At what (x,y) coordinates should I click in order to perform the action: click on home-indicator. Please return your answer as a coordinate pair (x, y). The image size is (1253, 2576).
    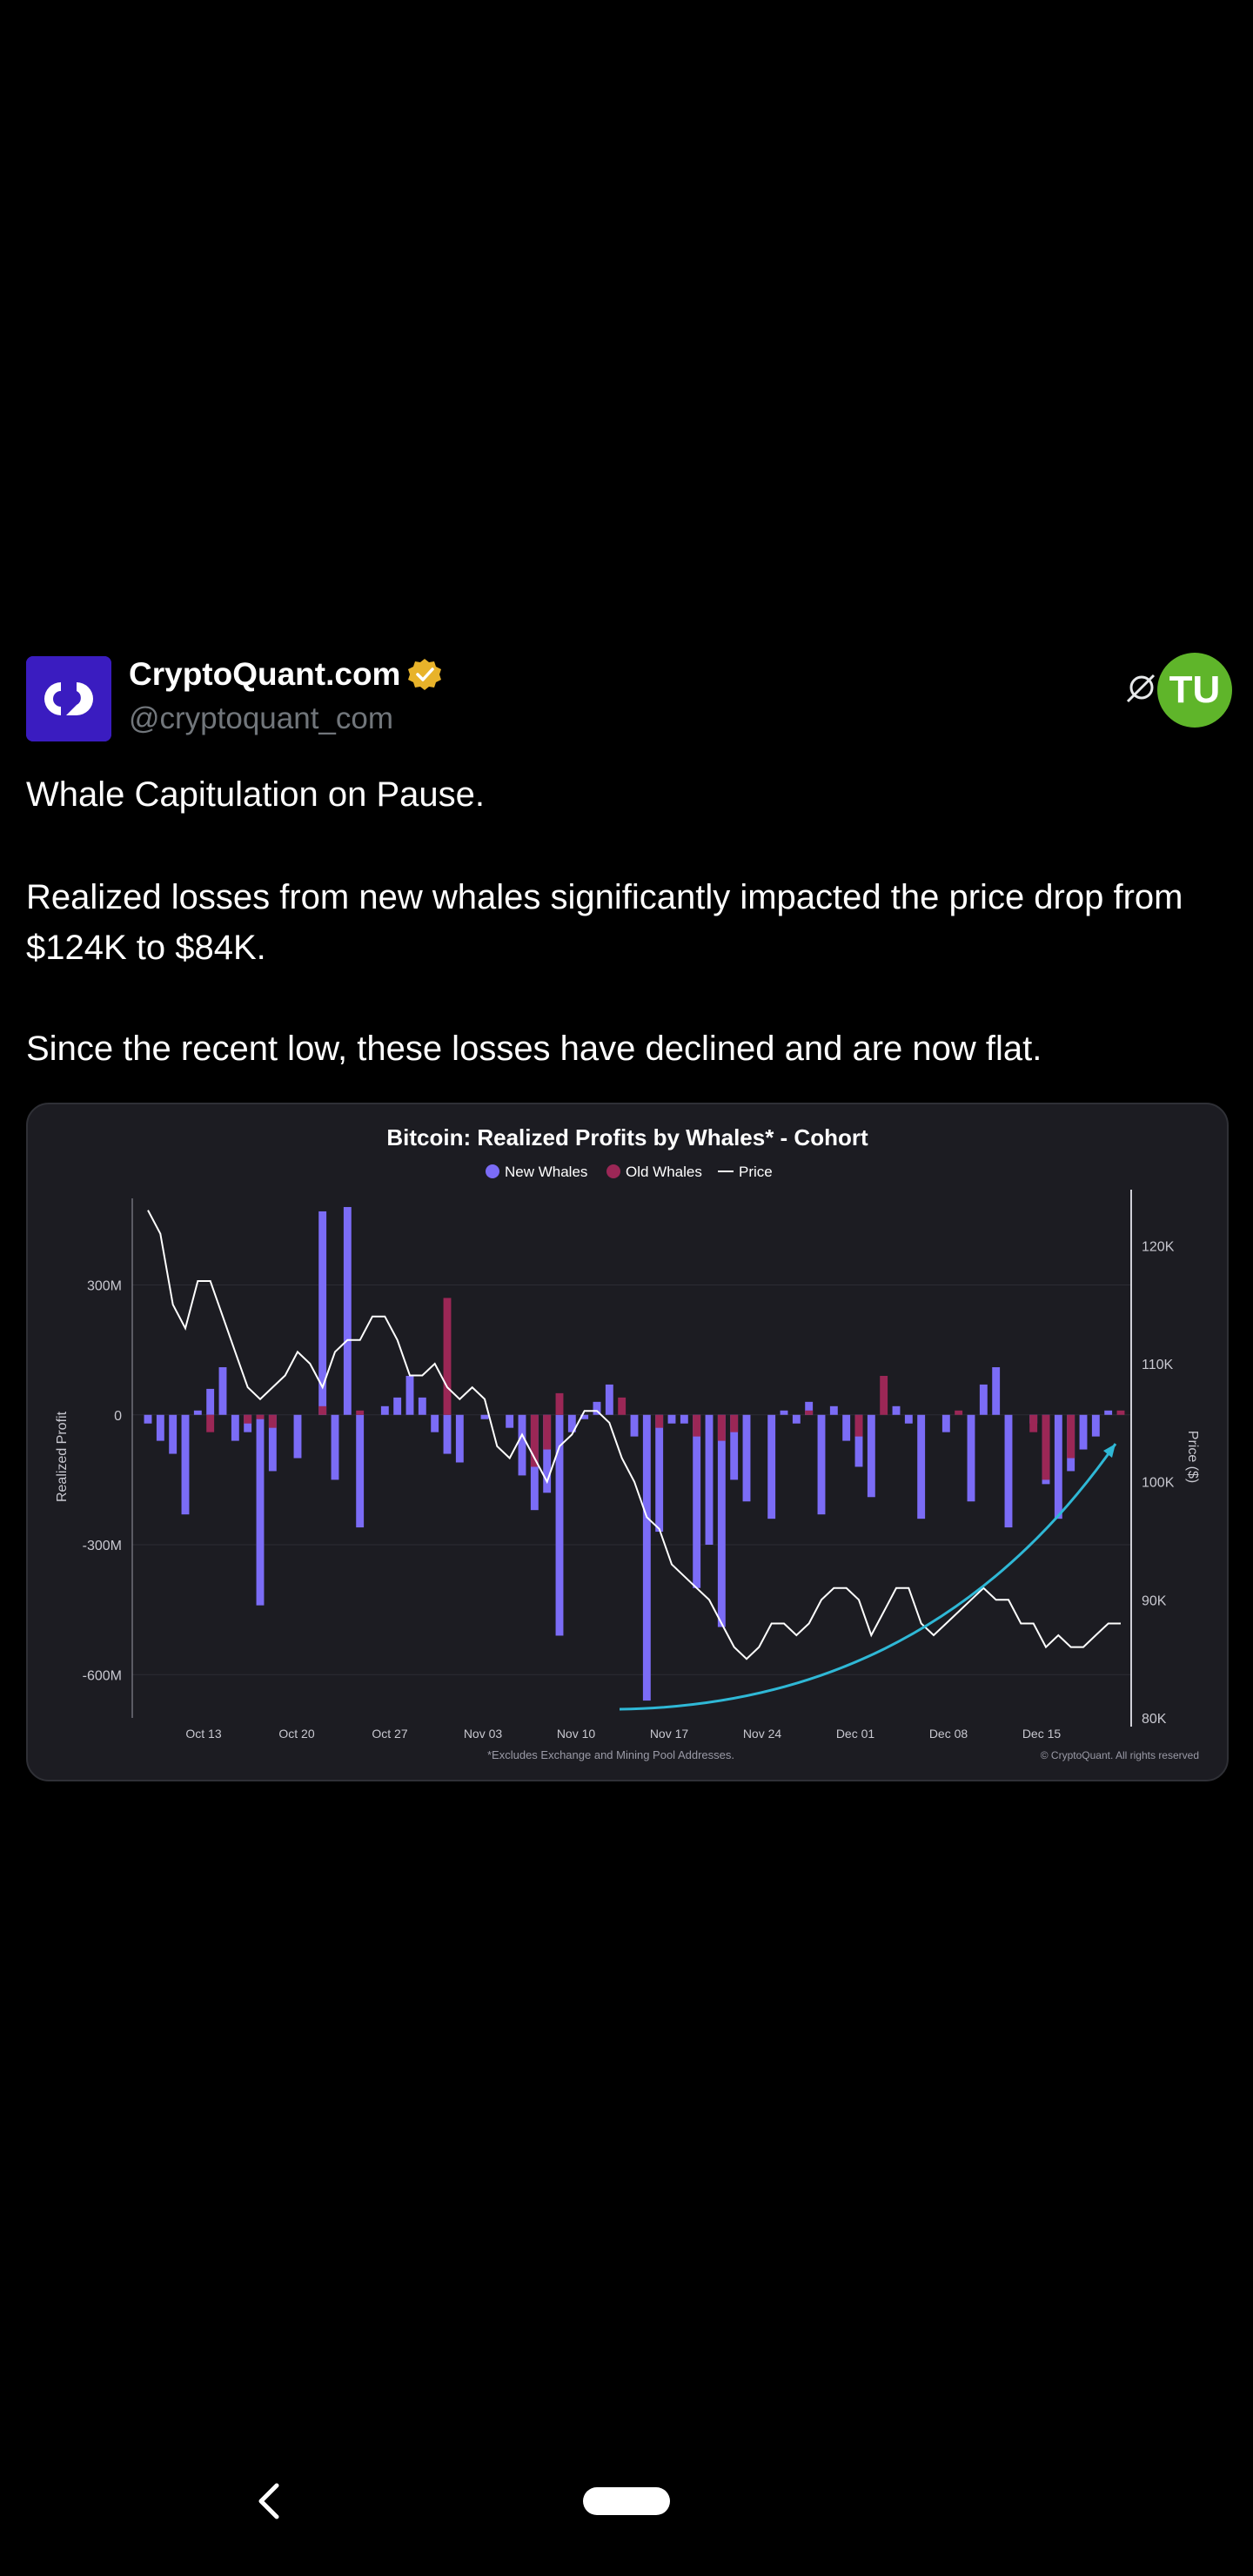
    Looking at the image, I should click on (626, 2501).